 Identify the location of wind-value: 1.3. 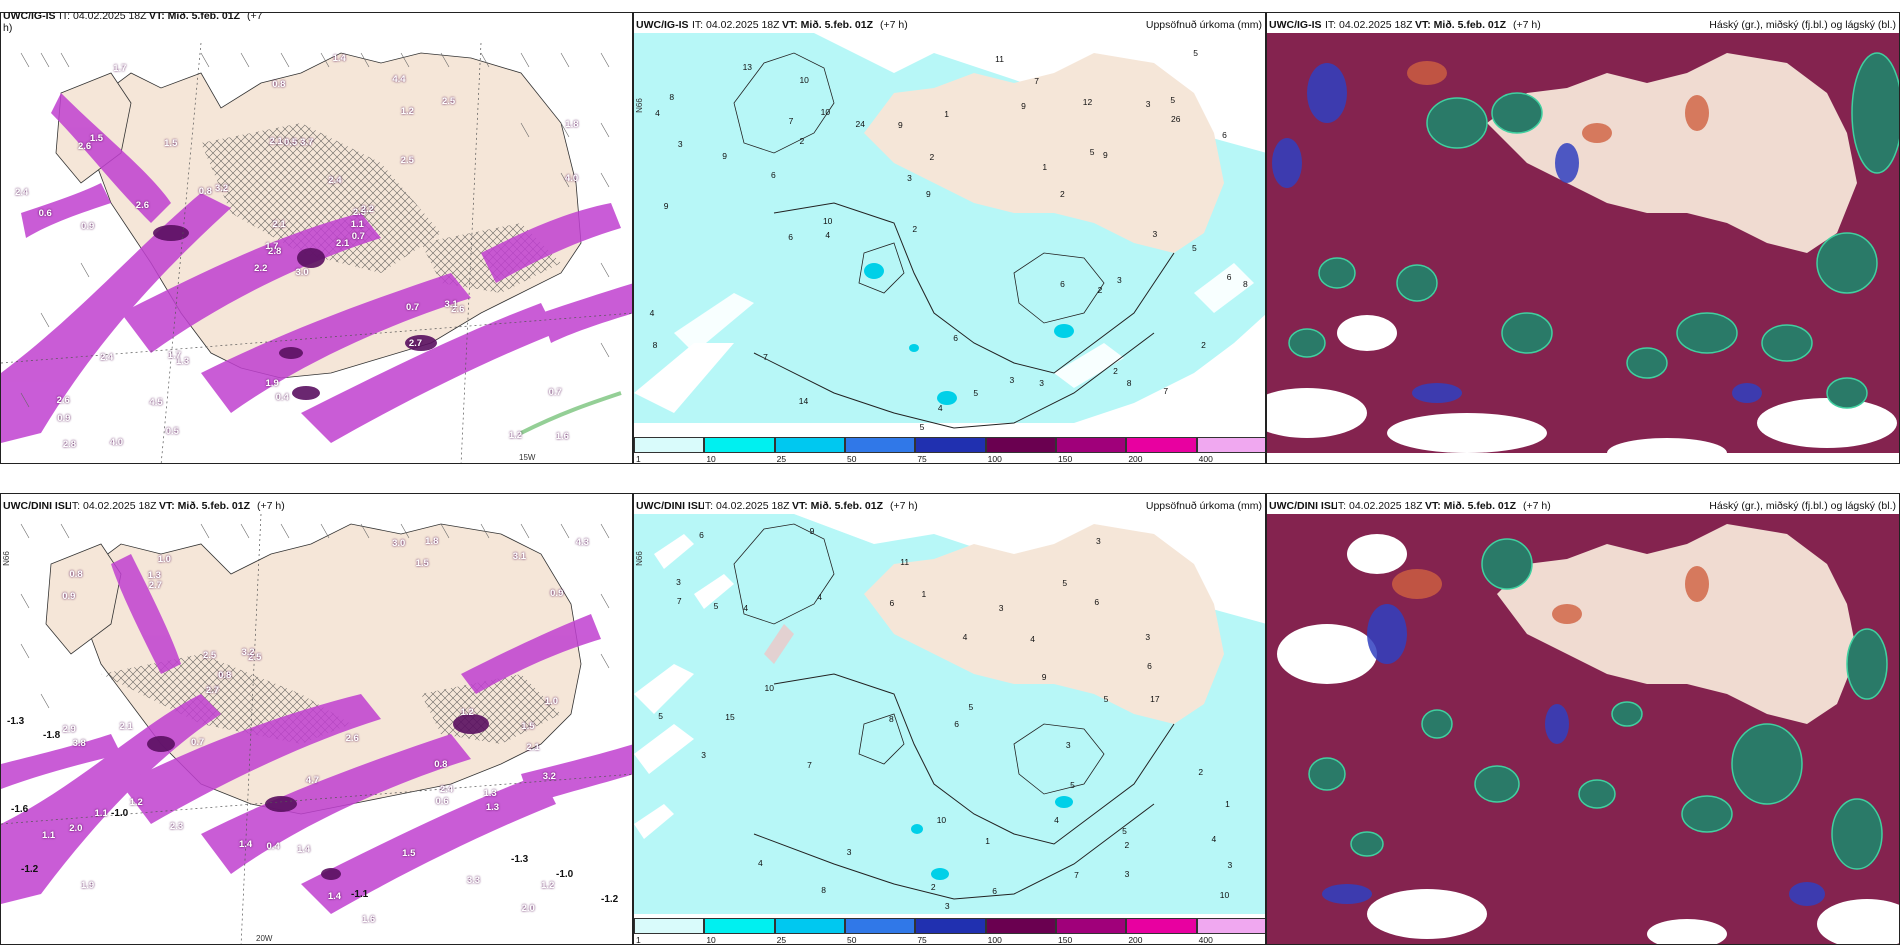
(492, 808).